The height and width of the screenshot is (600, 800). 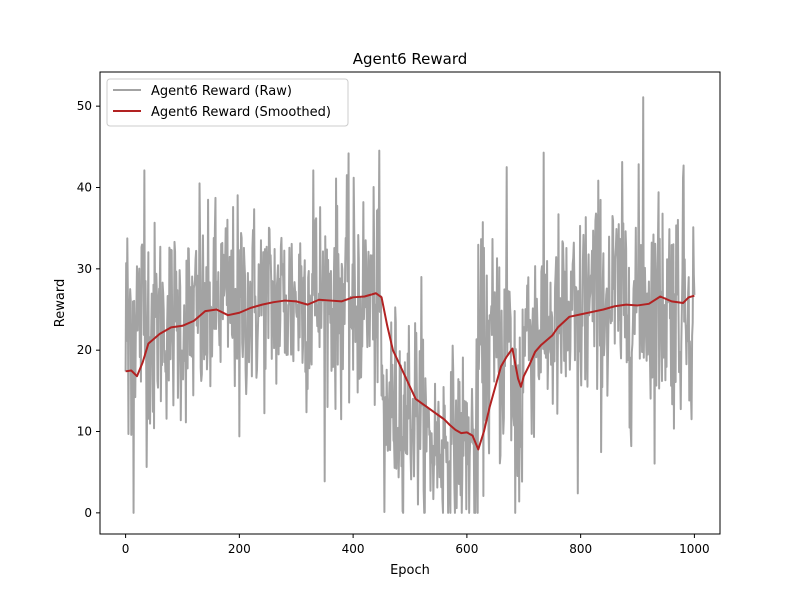 I want to click on x-tick-label: 0, so click(x=126, y=549).